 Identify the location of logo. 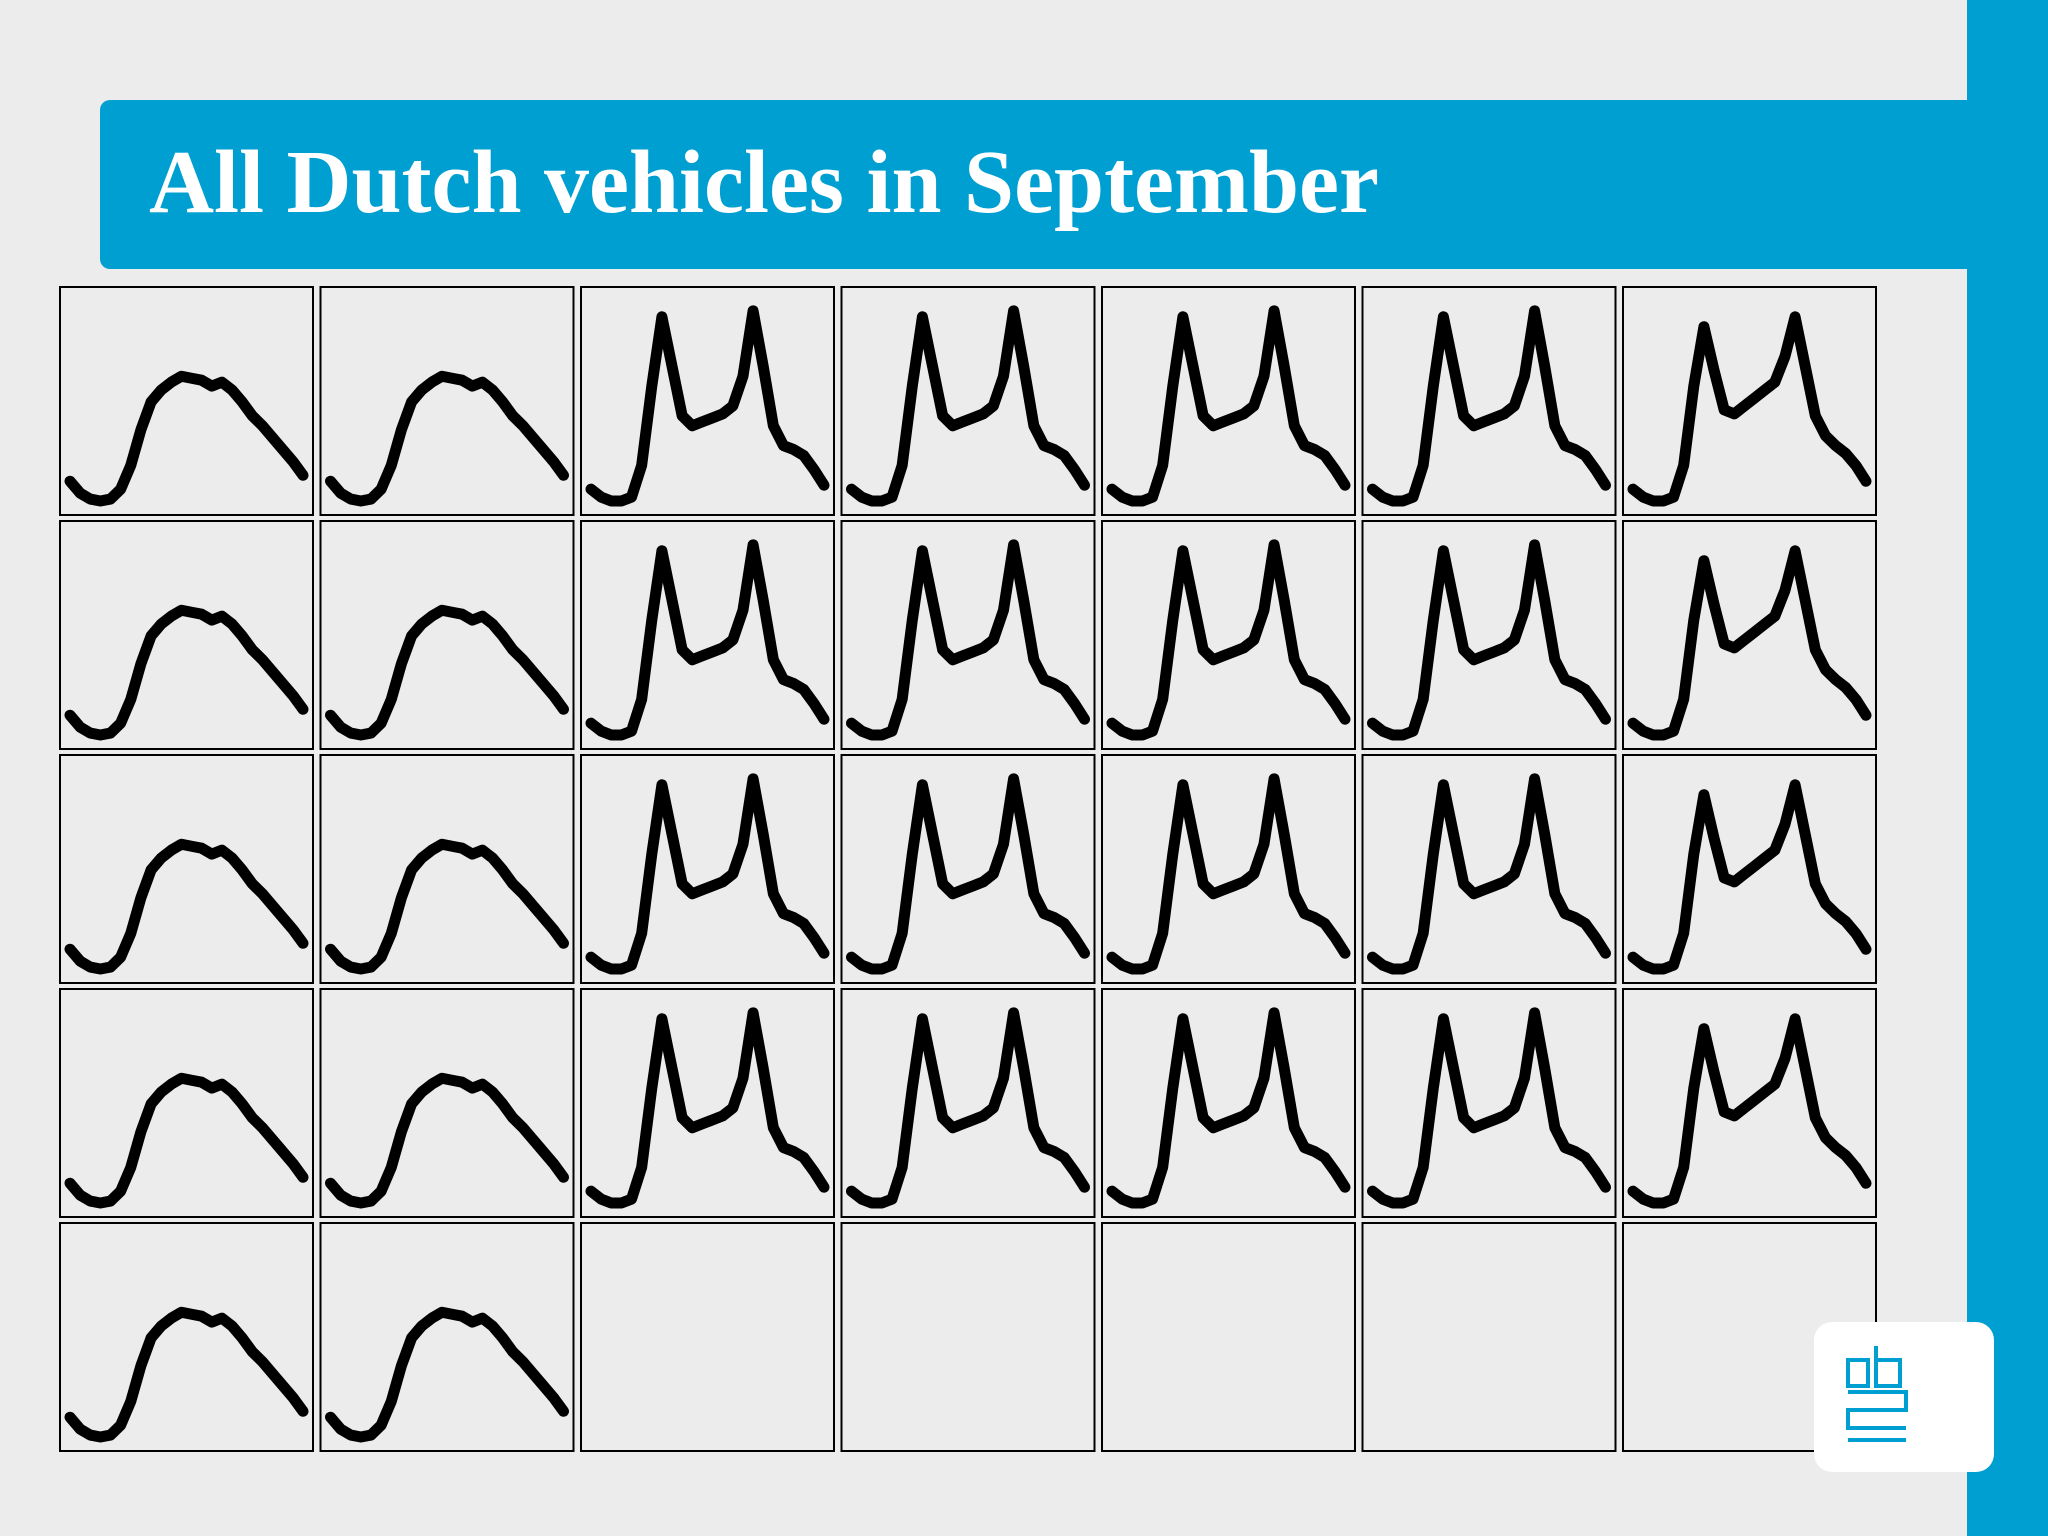
(1904, 1397).